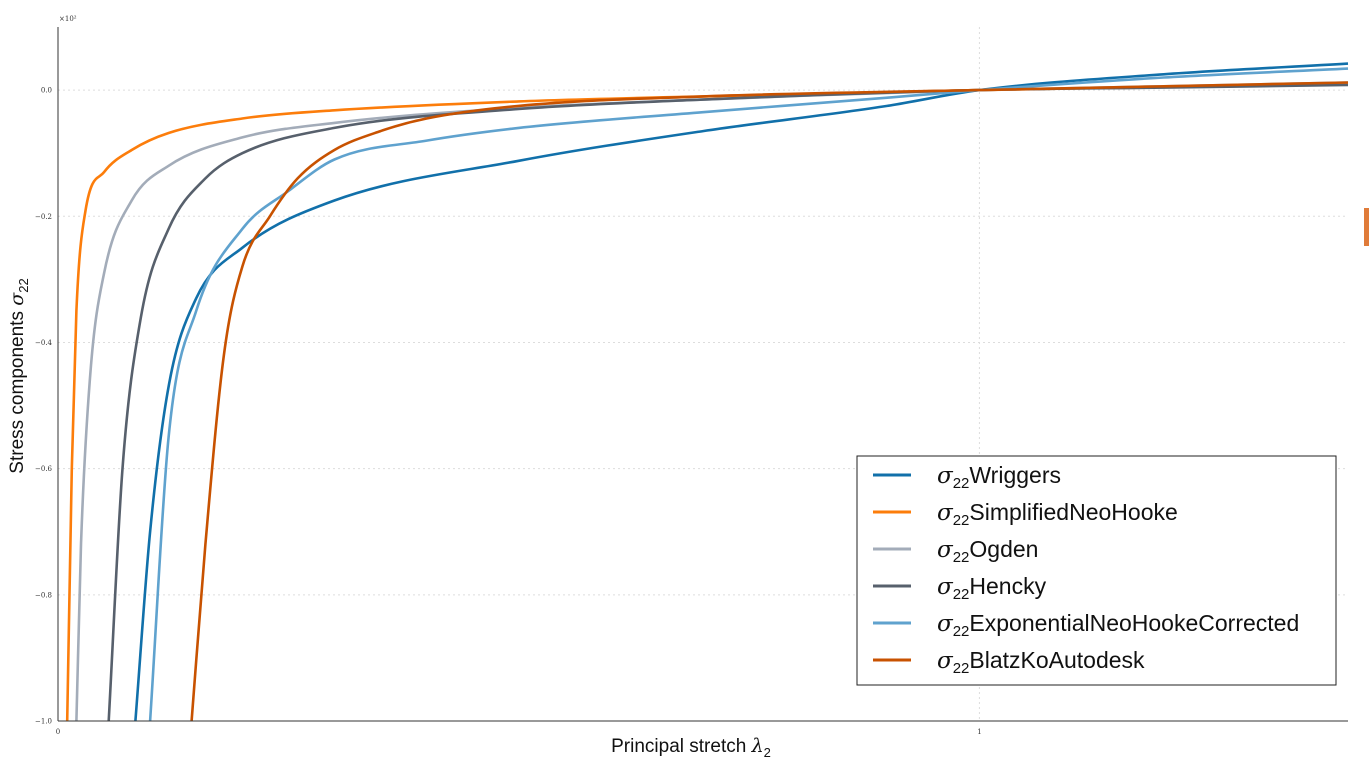 This screenshot has width=1369, height=773. What do you see at coordinates (979, 732) in the screenshot?
I see `x-tick-label: 1` at bounding box center [979, 732].